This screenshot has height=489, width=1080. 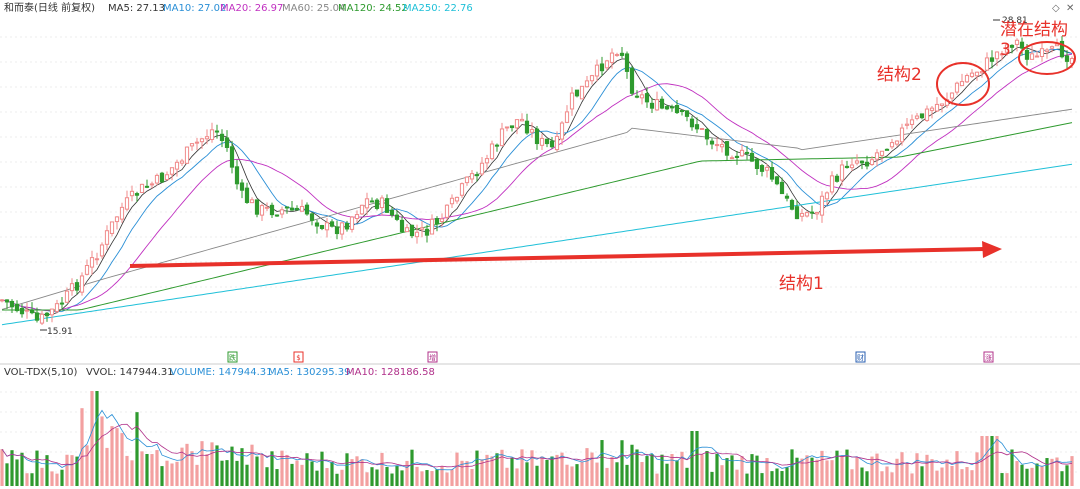 What do you see at coordinates (860, 357) in the screenshot?
I see `event-marker: 财` at bounding box center [860, 357].